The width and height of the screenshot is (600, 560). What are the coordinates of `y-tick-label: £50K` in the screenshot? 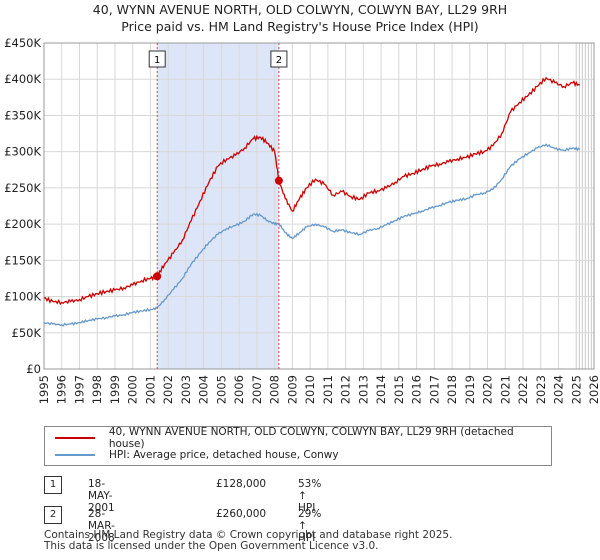 It's located at (27, 333).